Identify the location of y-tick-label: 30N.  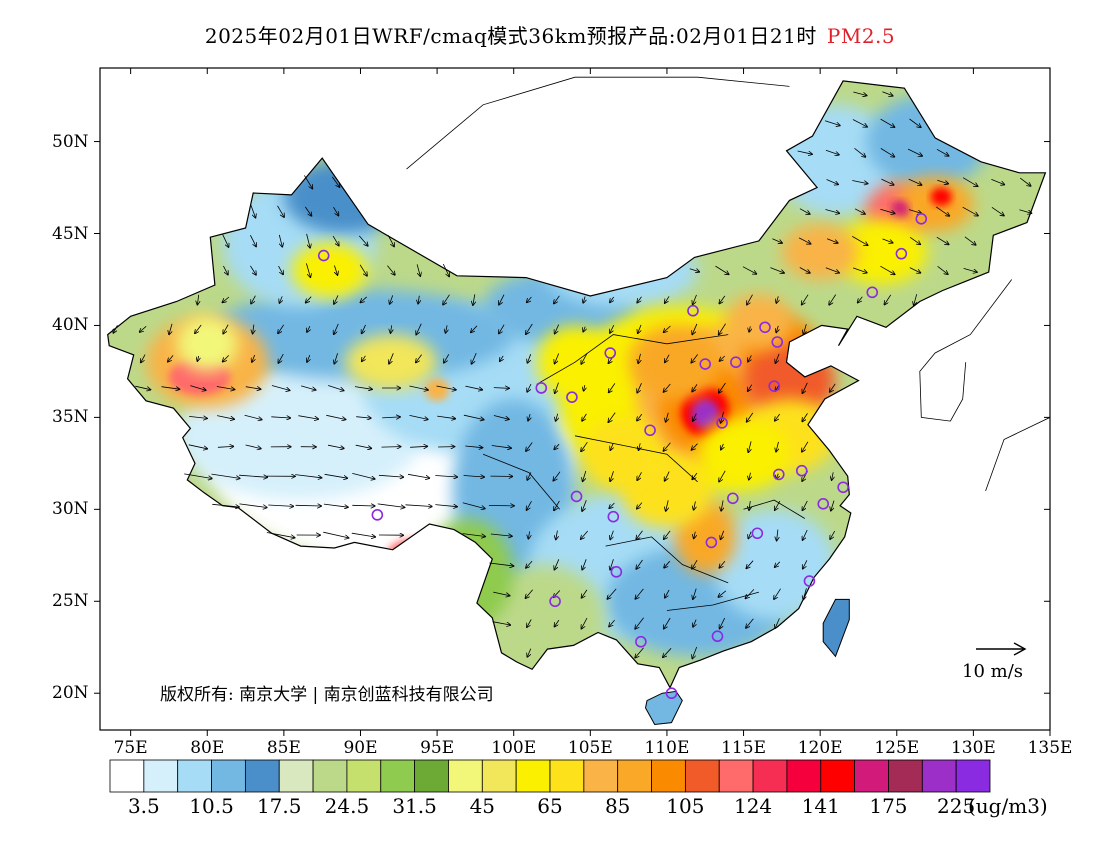
(70, 509).